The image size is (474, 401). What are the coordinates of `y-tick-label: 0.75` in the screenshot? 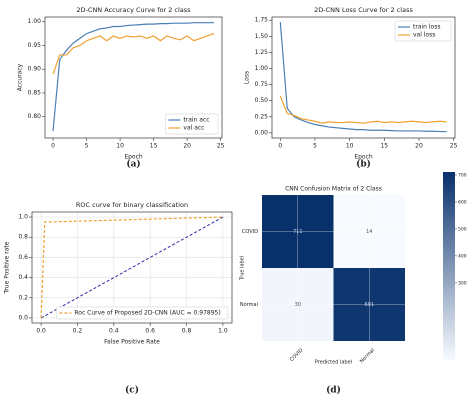 It's located at (262, 84).